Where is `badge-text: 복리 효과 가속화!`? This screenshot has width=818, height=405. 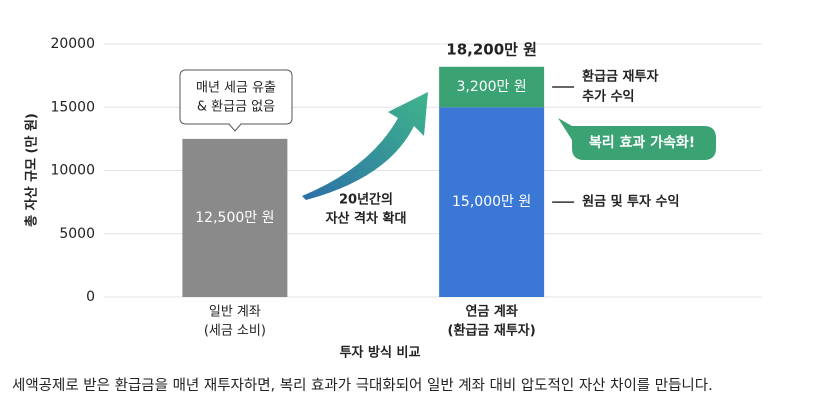 badge-text: 복리 효과 가속화! is located at coordinates (642, 143).